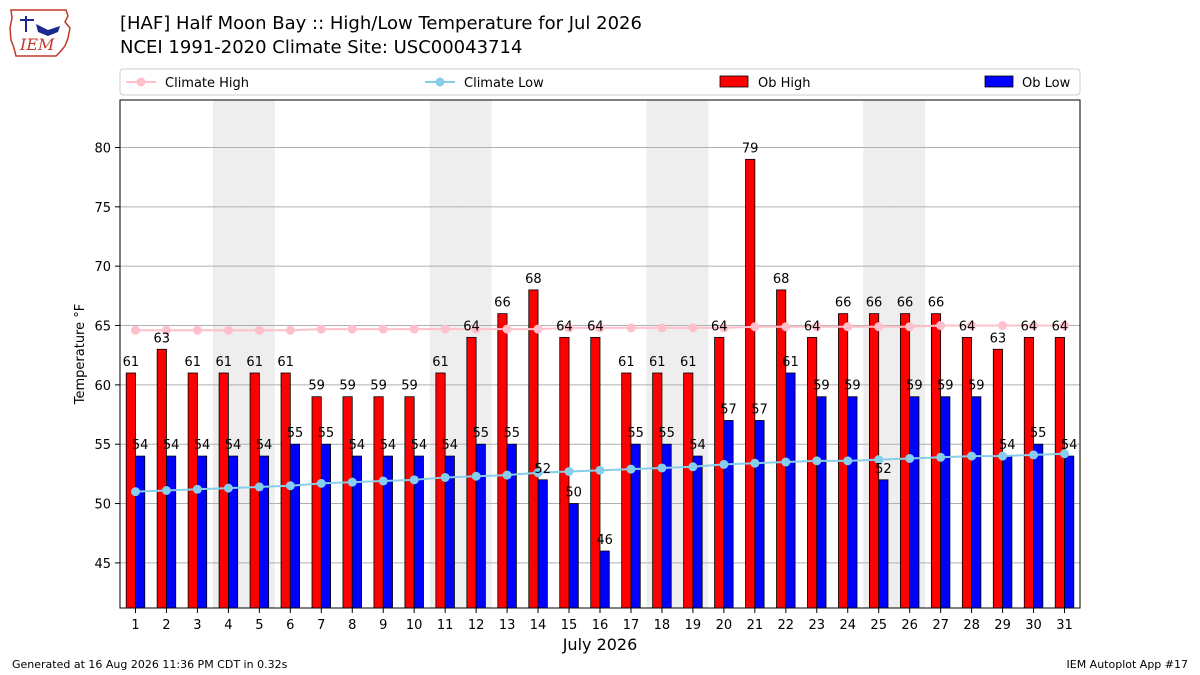 The height and width of the screenshot is (675, 1200). I want to click on legend-climate-high-marker, so click(141, 82).